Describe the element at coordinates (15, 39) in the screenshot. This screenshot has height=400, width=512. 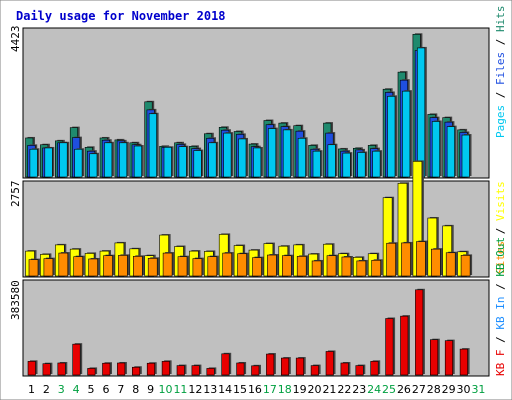
I see `hits-ymax-label: 4423` at that location.